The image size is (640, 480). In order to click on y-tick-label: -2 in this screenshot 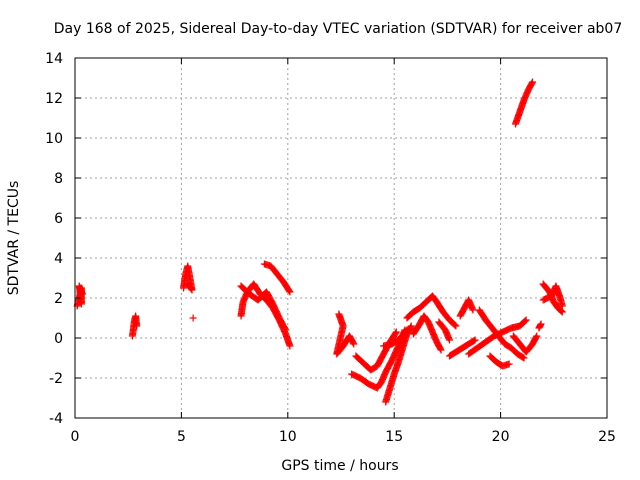, I will do `click(56, 379)`.